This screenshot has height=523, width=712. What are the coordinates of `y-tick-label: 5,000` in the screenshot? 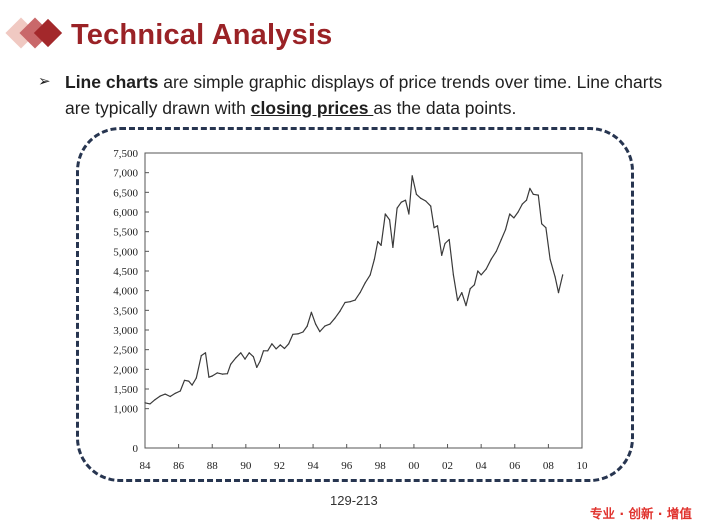 It's located at (125, 252).